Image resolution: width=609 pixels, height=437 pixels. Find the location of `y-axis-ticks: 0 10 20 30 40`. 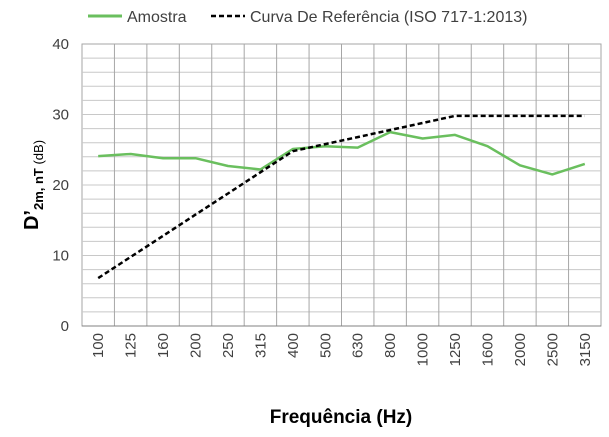

y-axis-ticks: 0 10 20 30 40 is located at coordinates (60, 185).